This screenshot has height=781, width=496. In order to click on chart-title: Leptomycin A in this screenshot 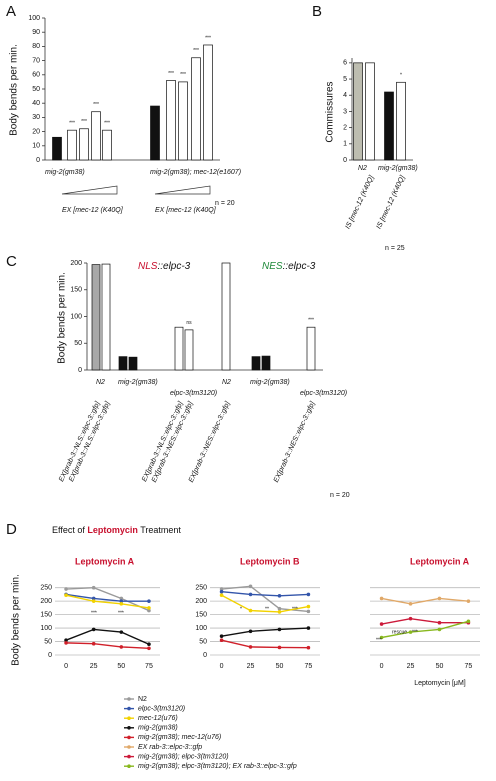, I will do `click(105, 561)`.